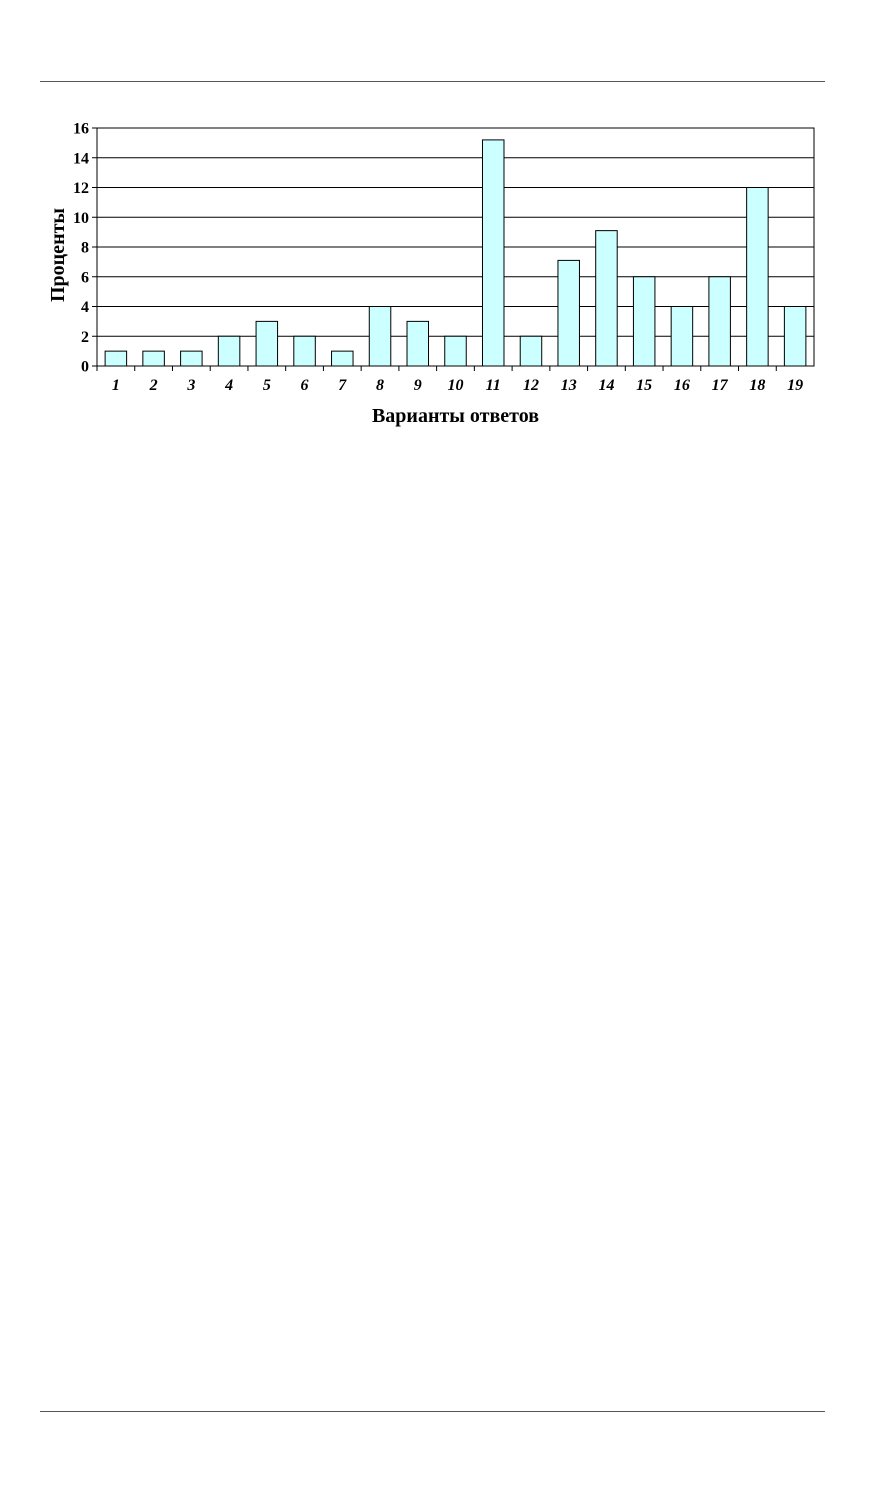 This screenshot has width=870, height=1488. What do you see at coordinates (153, 385) in the screenshot?
I see `x-tick-label: 2` at bounding box center [153, 385].